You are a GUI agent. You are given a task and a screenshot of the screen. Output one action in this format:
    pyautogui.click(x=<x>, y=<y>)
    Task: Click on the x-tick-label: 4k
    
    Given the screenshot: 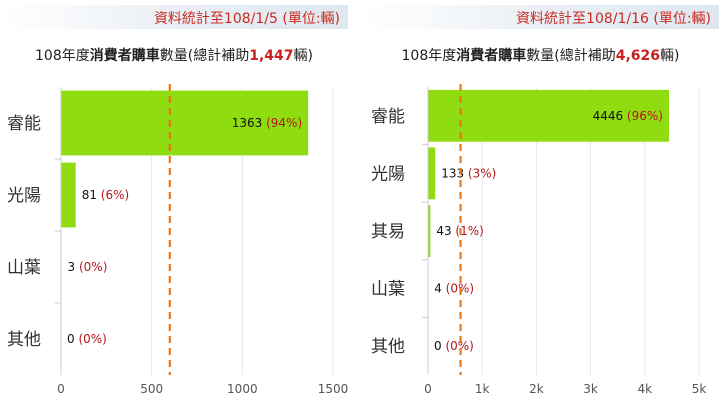 What is the action you would take?
    pyautogui.click(x=645, y=389)
    